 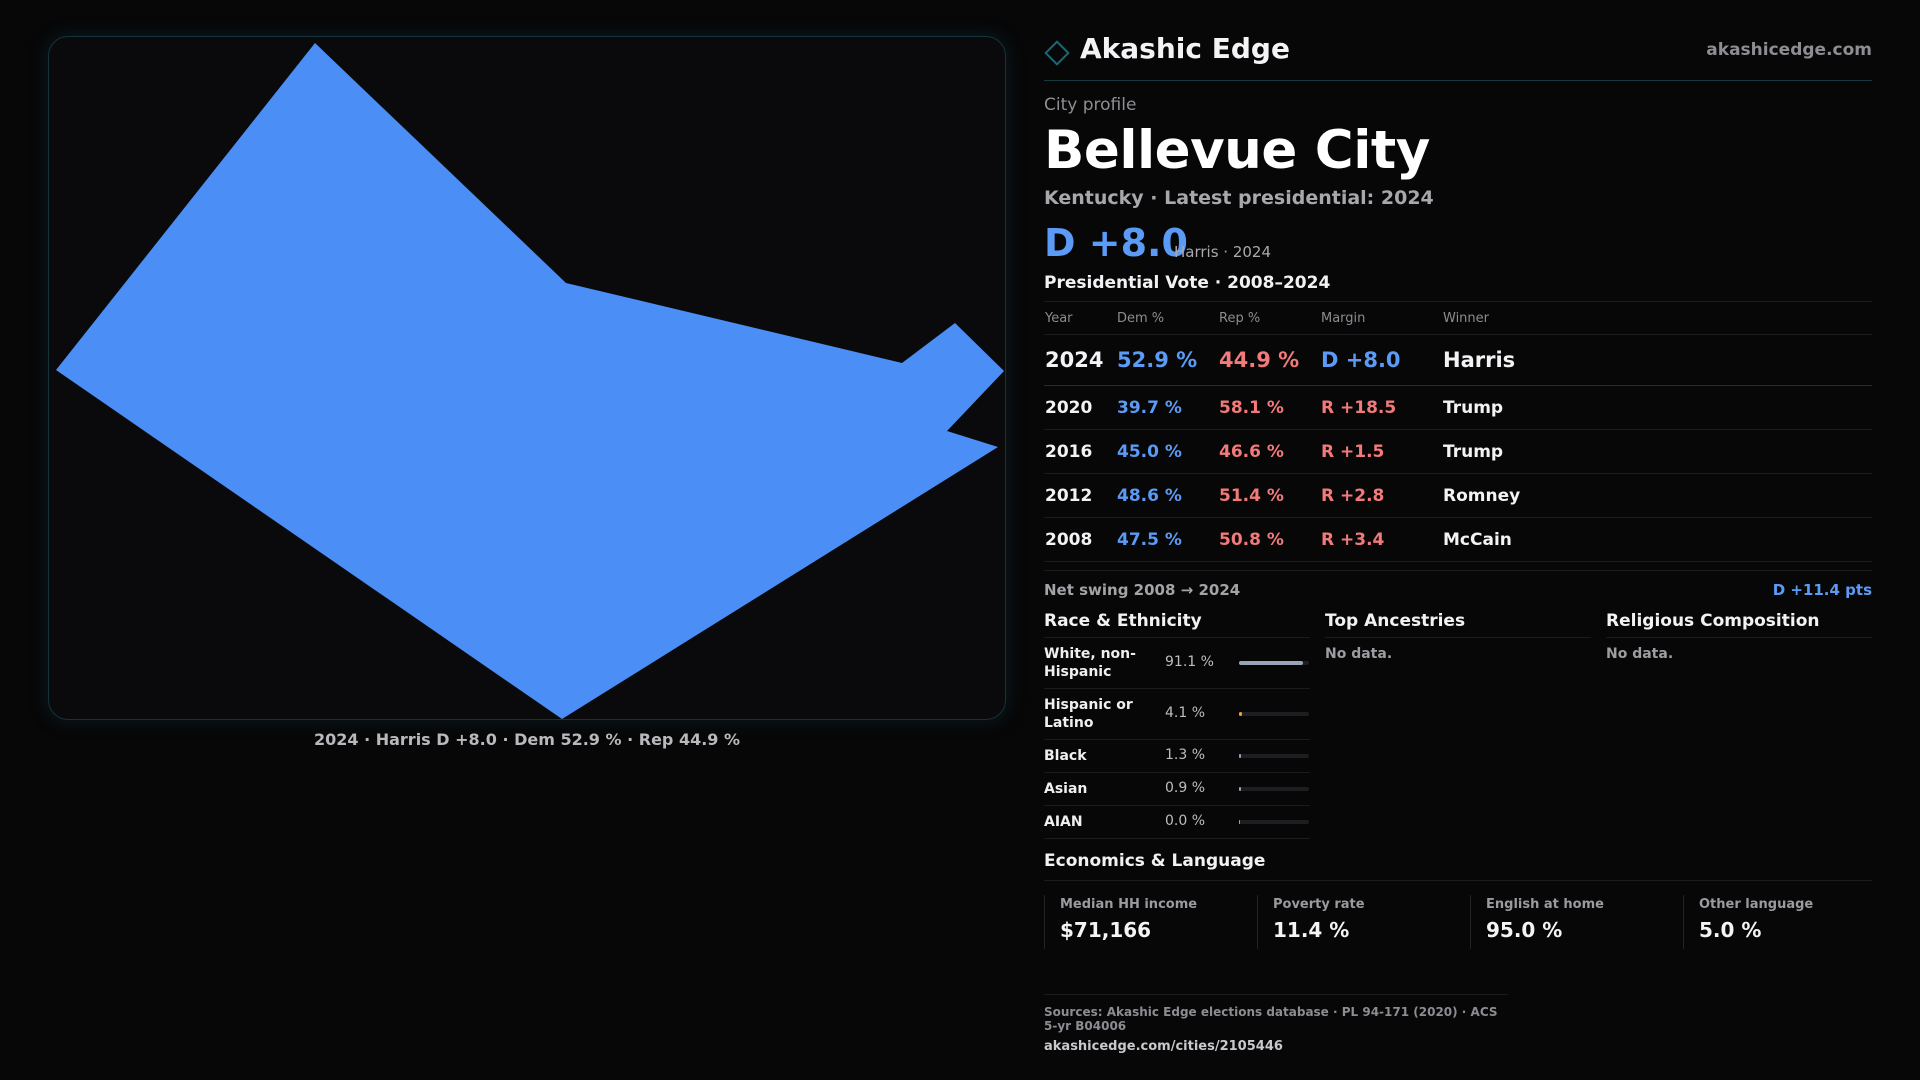 I want to click on vote-year: 2012, so click(x=1080, y=495).